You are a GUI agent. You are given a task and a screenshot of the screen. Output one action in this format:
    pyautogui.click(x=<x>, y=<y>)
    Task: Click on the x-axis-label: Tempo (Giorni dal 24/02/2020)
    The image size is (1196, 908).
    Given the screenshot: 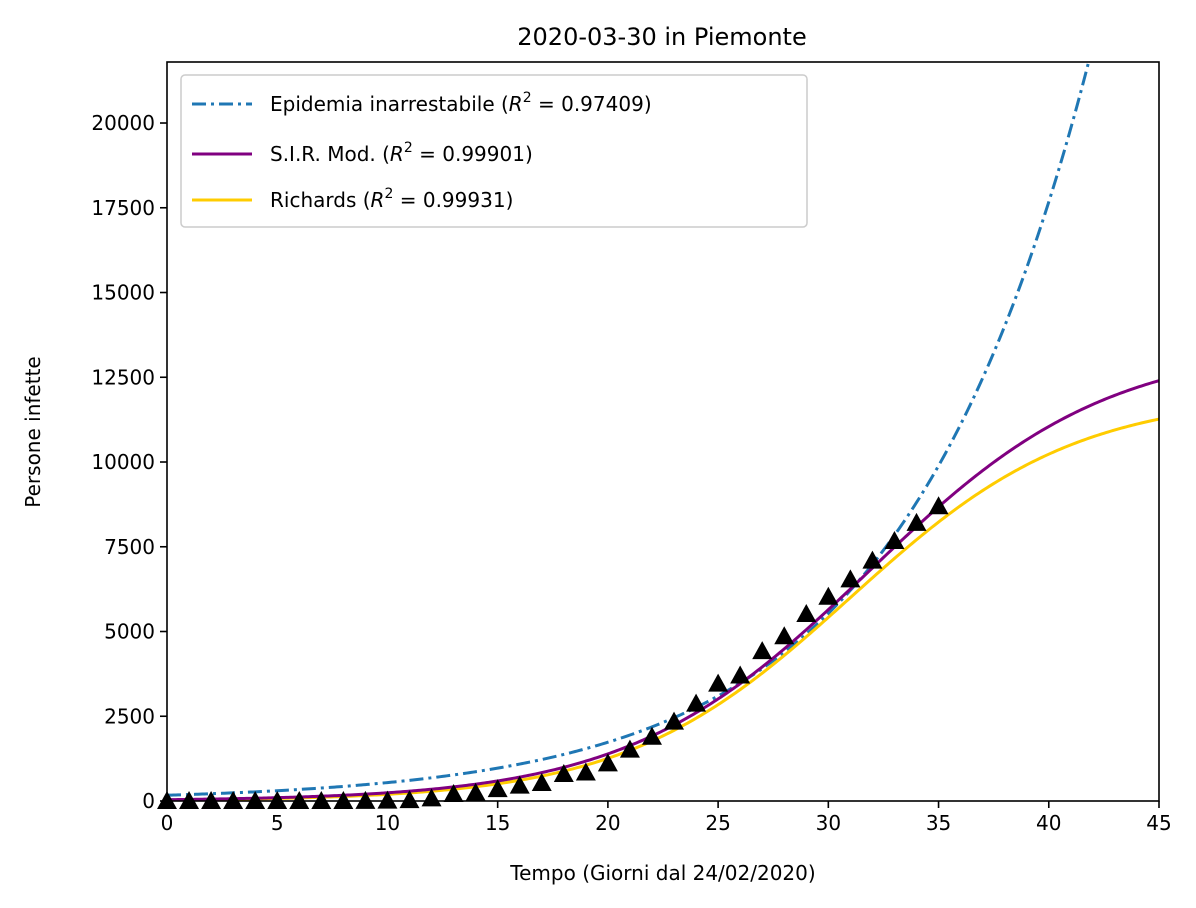 What is the action you would take?
    pyautogui.click(x=662, y=873)
    